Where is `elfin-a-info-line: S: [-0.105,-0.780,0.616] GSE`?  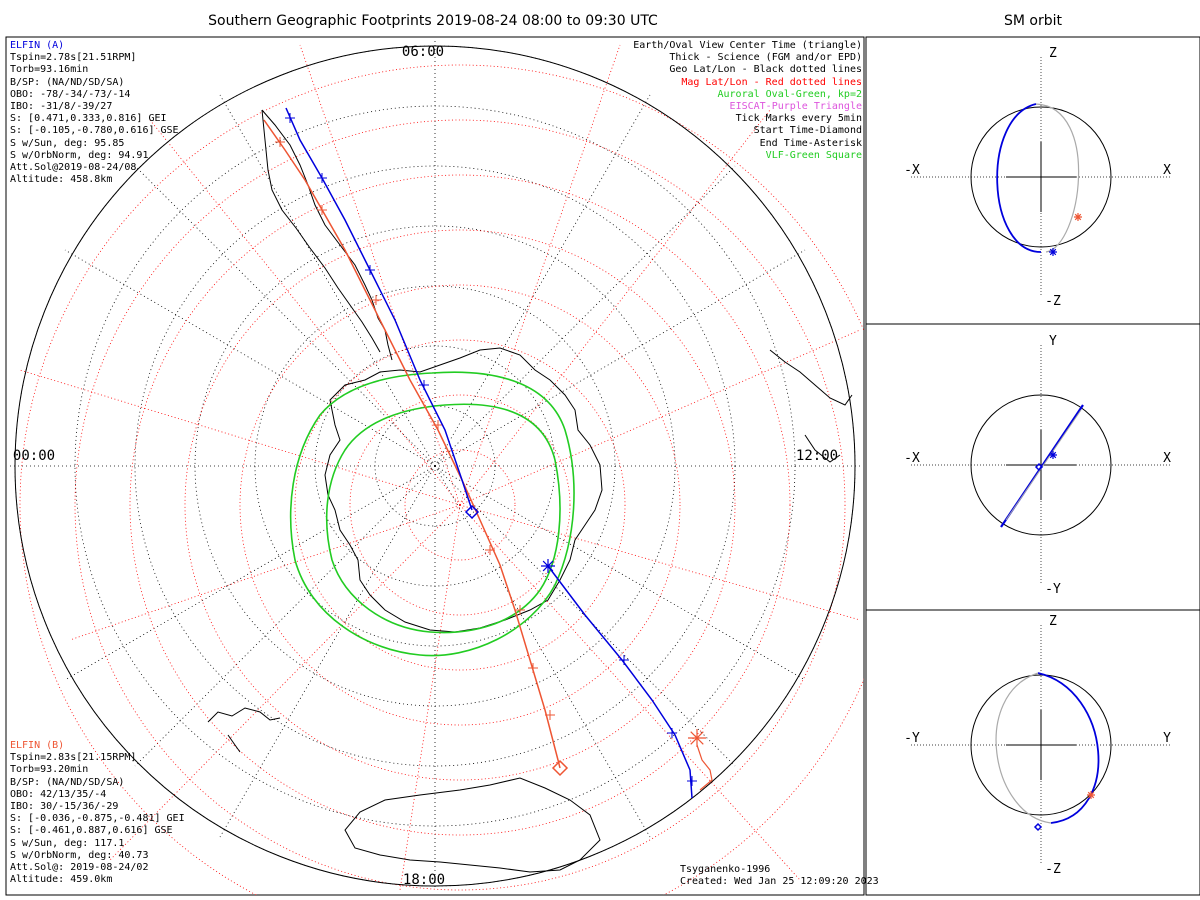 elfin-a-info-line: S: [-0.105,-0.780,0.616] GSE is located at coordinates (94, 131).